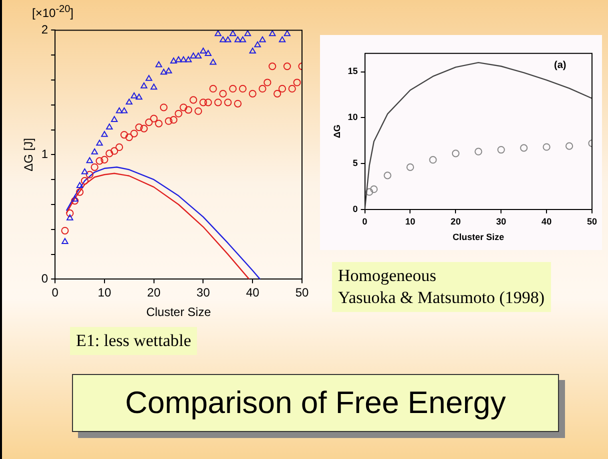  Describe the element at coordinates (441, 287) in the screenshot. I see `text: Homogeneous Yasuoka & Matsumoto (1998)` at that location.